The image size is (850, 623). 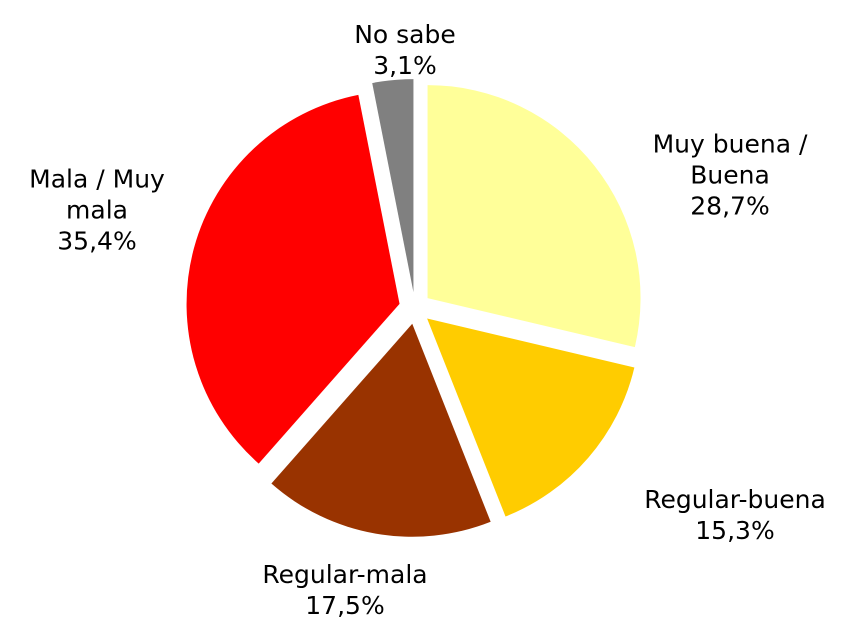 What do you see at coordinates (345, 574) in the screenshot?
I see `category-label: Regular-mala` at bounding box center [345, 574].